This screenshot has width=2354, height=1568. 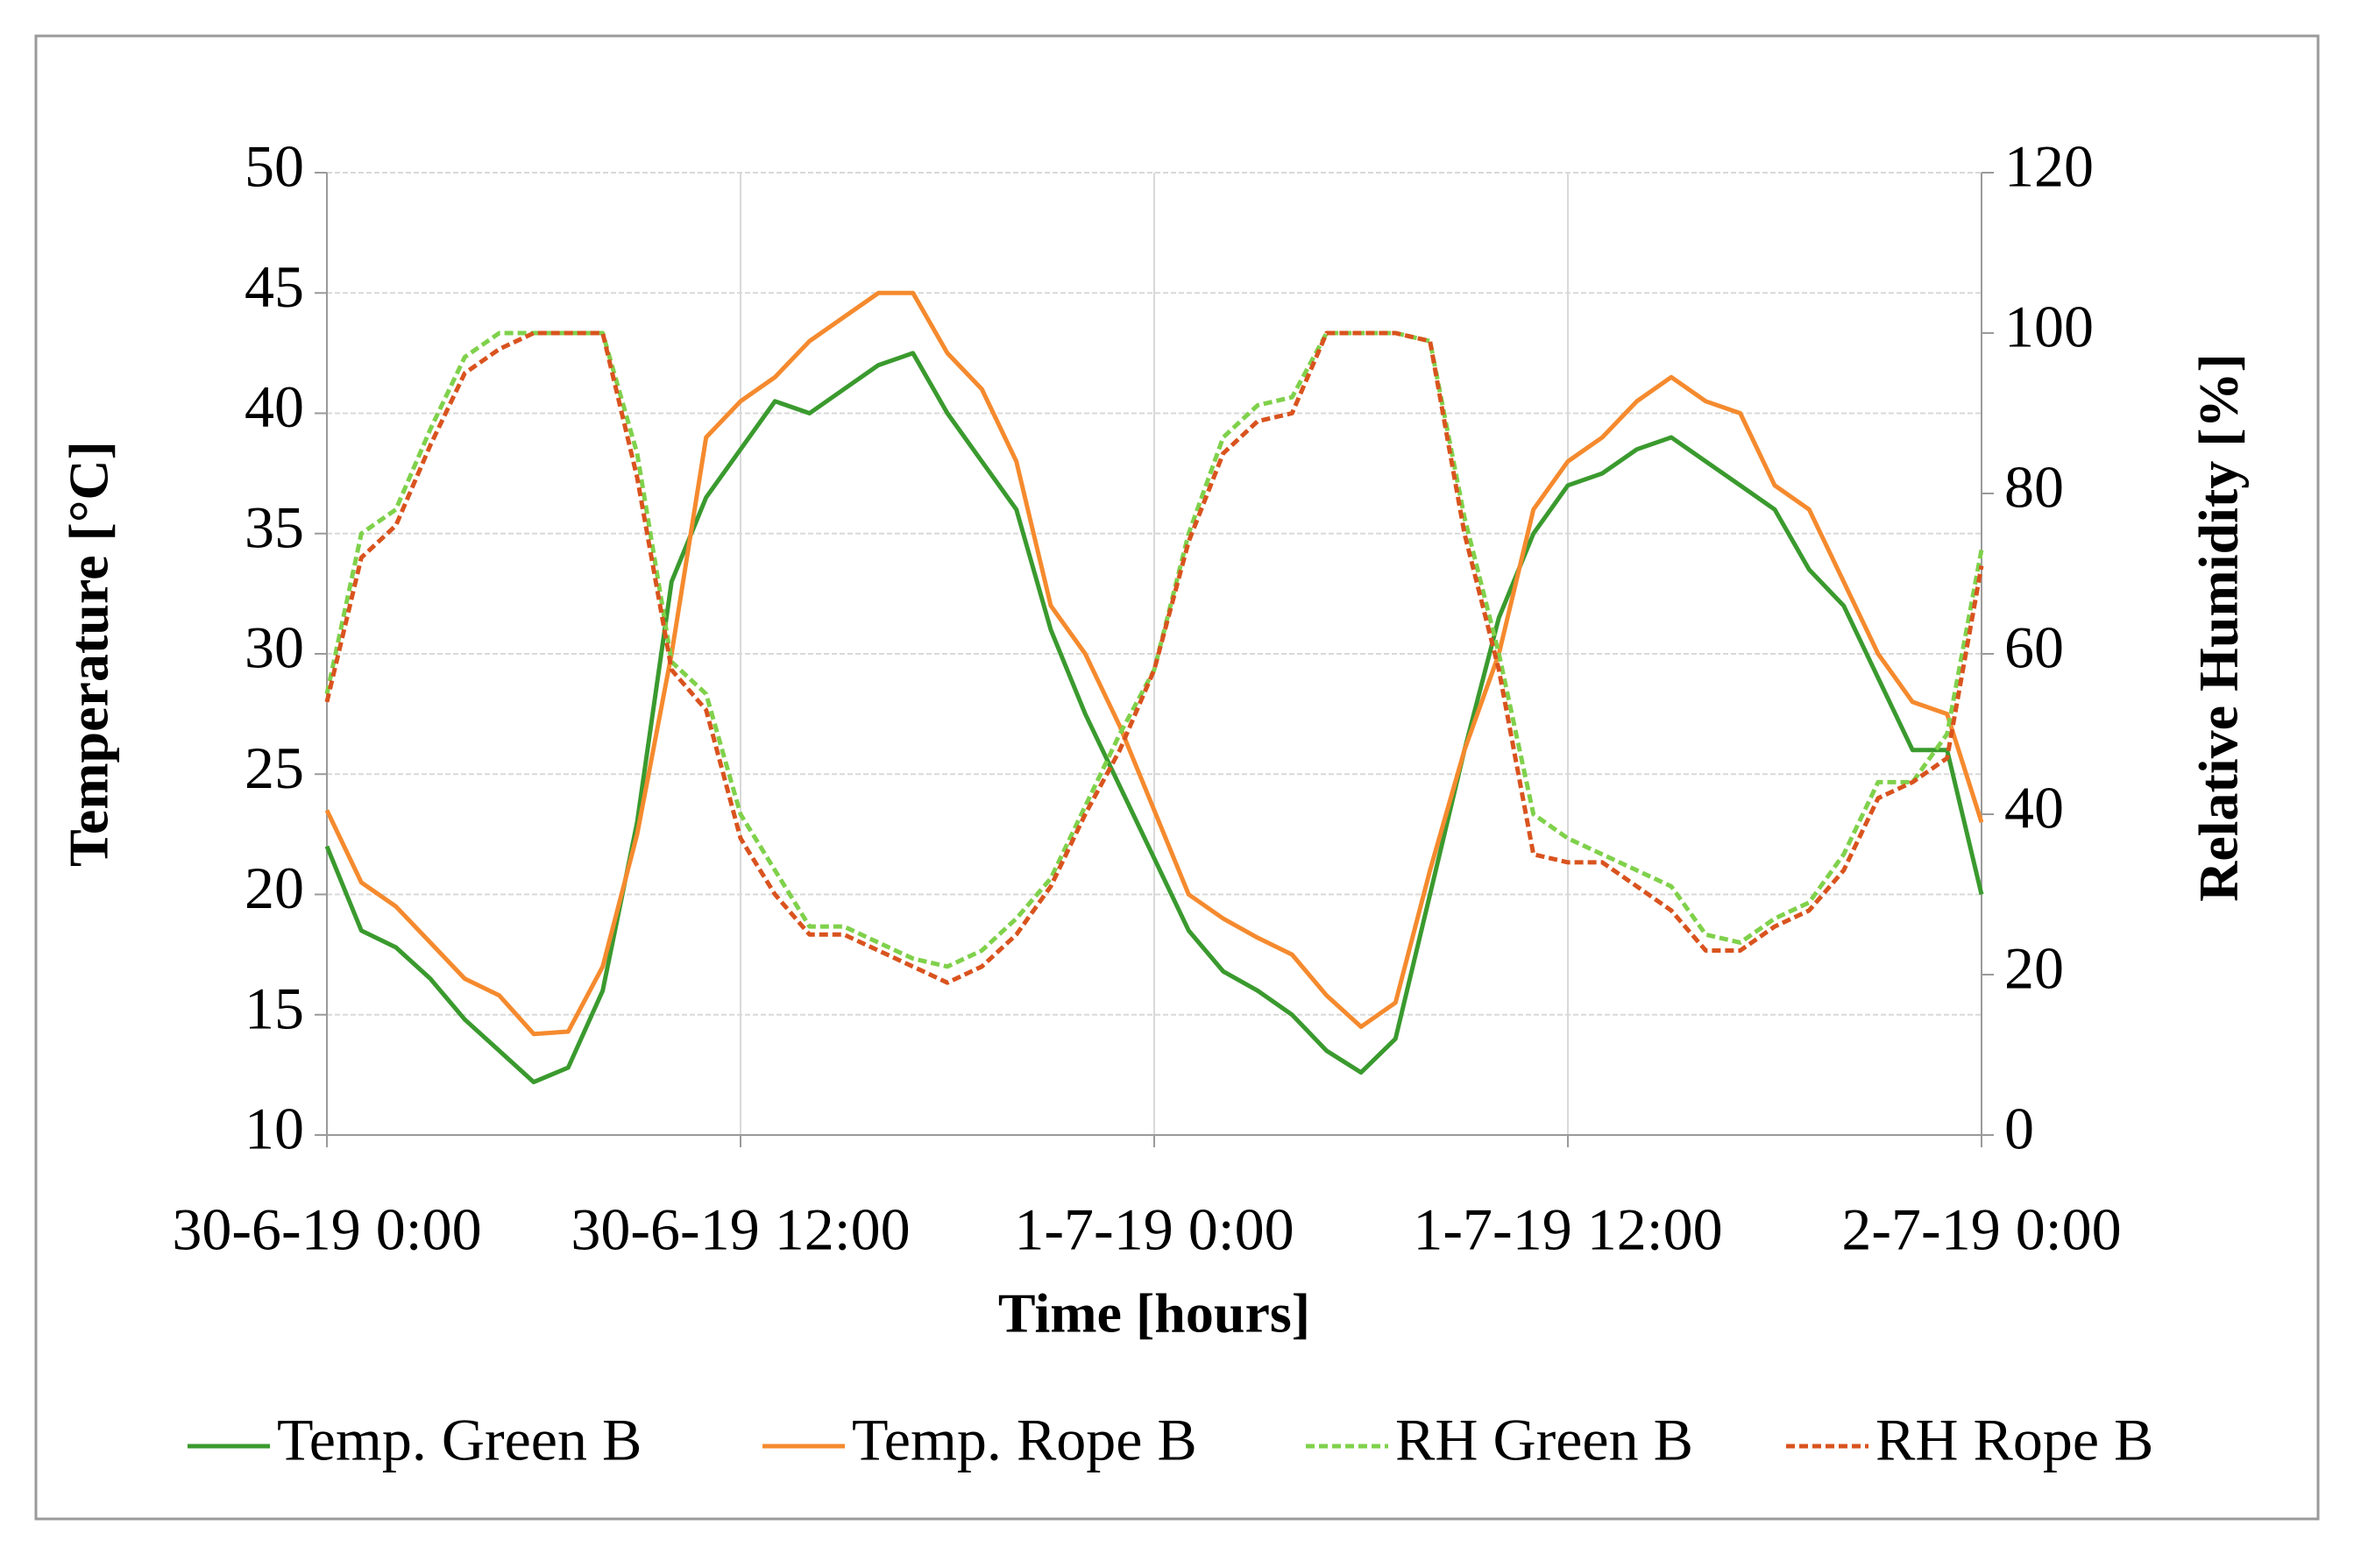 What do you see at coordinates (1567, 1229) in the screenshot?
I see `x-tick-label: 1-7-19 12:00` at bounding box center [1567, 1229].